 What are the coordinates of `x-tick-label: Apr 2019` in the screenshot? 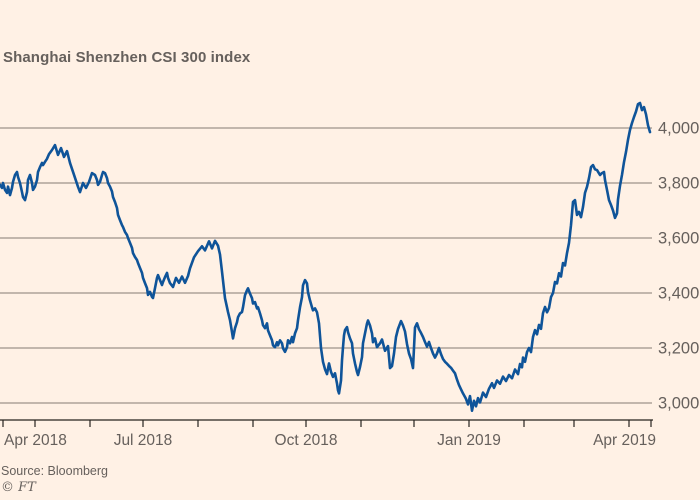 It's located at (624, 440).